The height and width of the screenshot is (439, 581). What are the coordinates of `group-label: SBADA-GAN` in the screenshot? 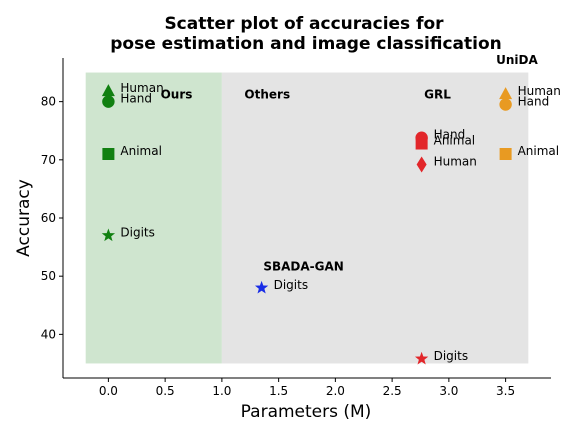 It's located at (303, 266).